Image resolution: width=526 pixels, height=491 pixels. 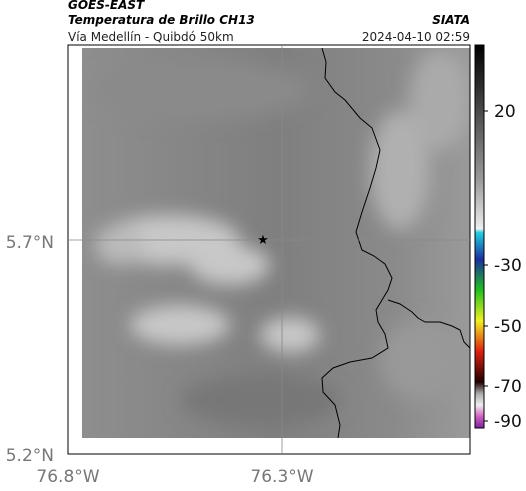 I want to click on x-axis-labels: 76.8°W 76.3°W, so click(x=174, y=477).